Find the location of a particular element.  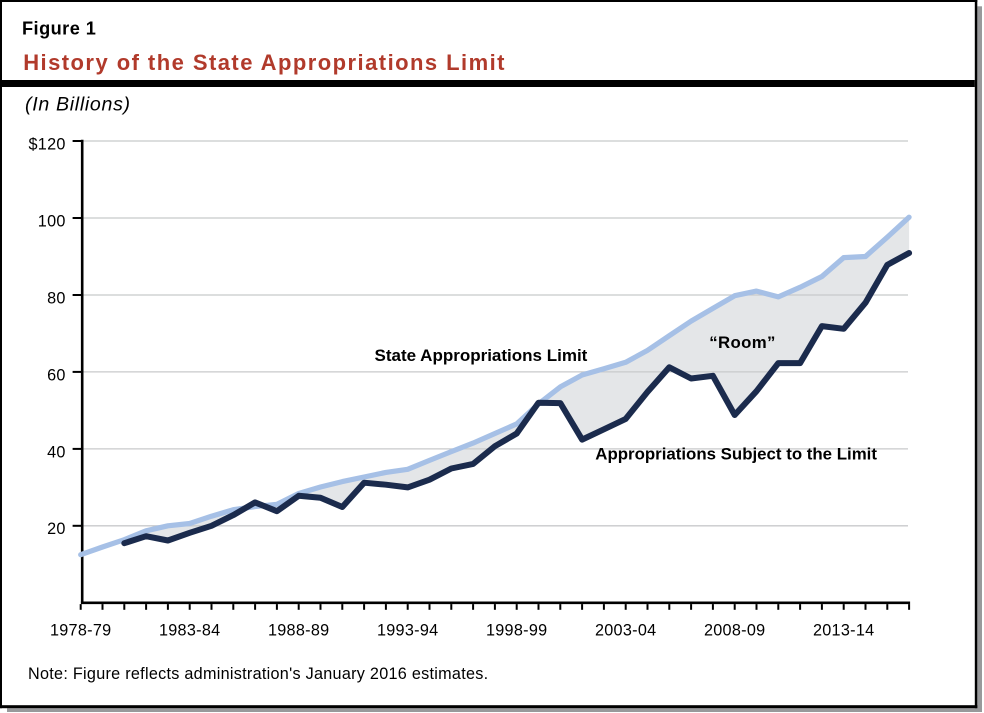

svg-text: 1998-99 is located at coordinates (517, 631).